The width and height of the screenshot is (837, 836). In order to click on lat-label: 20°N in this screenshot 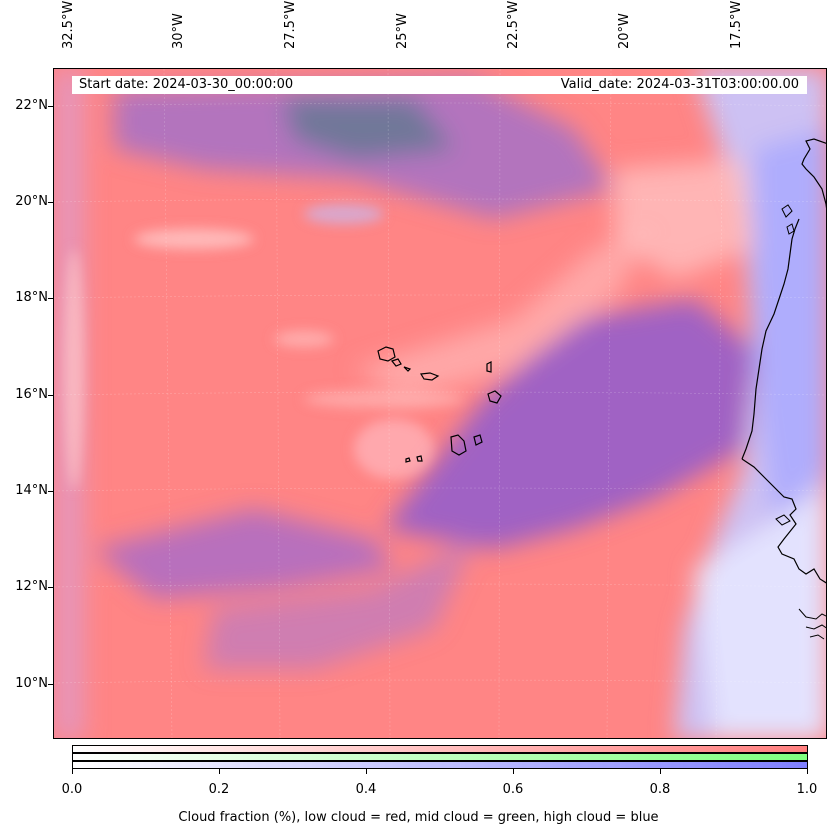, I will do `click(31, 201)`.